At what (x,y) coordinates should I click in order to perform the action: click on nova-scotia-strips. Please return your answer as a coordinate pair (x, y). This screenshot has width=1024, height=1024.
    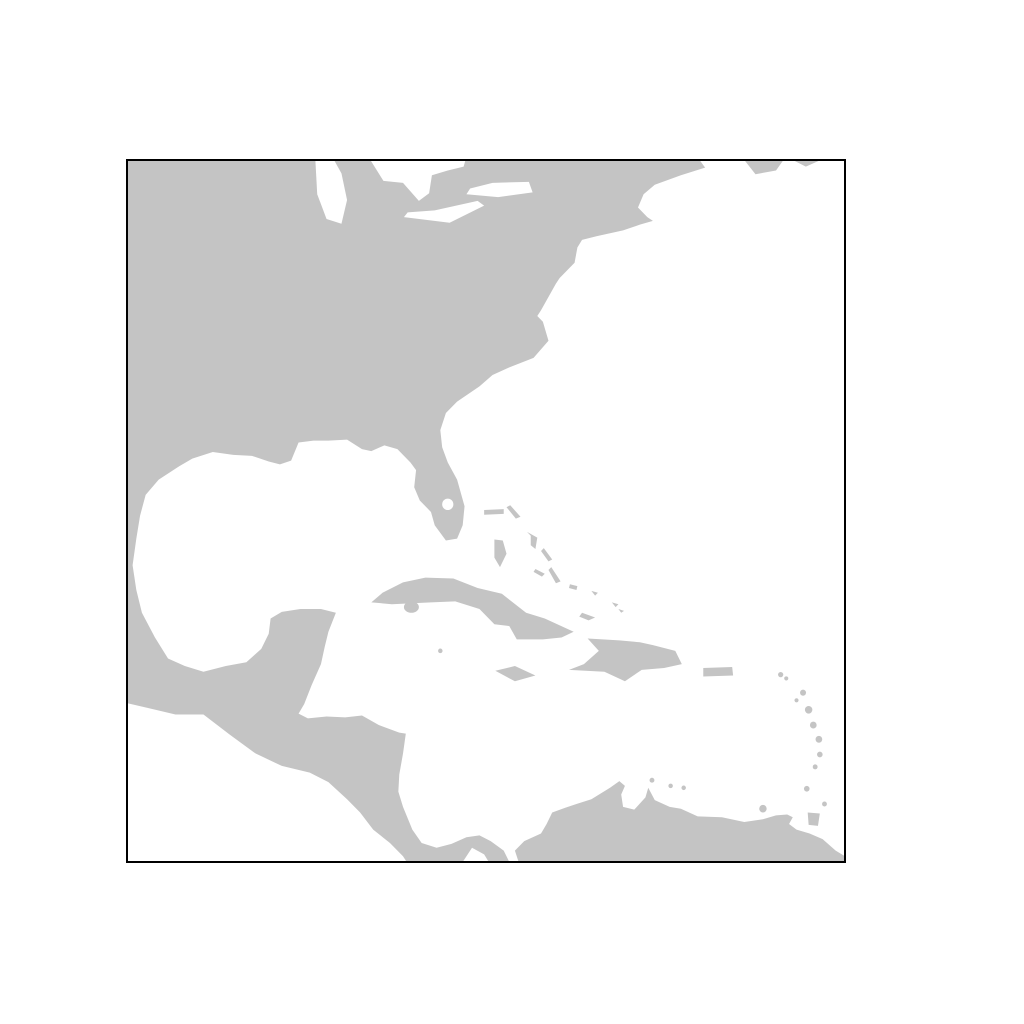
    Looking at the image, I should click on (782, 167).